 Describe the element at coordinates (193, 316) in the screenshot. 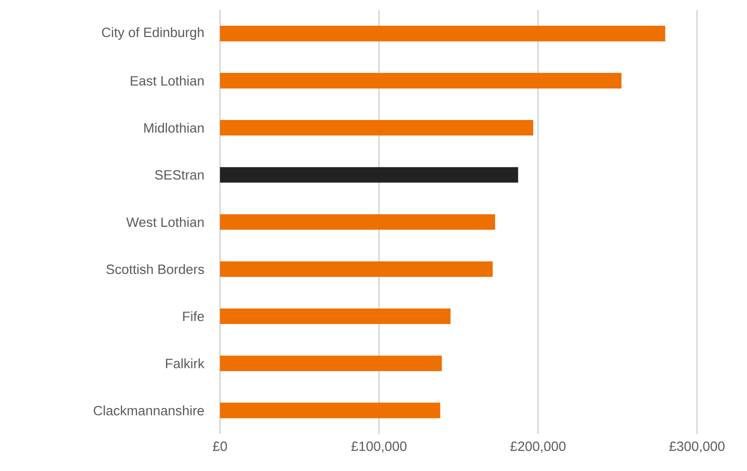

I see `y-tick-label: Fife` at that location.